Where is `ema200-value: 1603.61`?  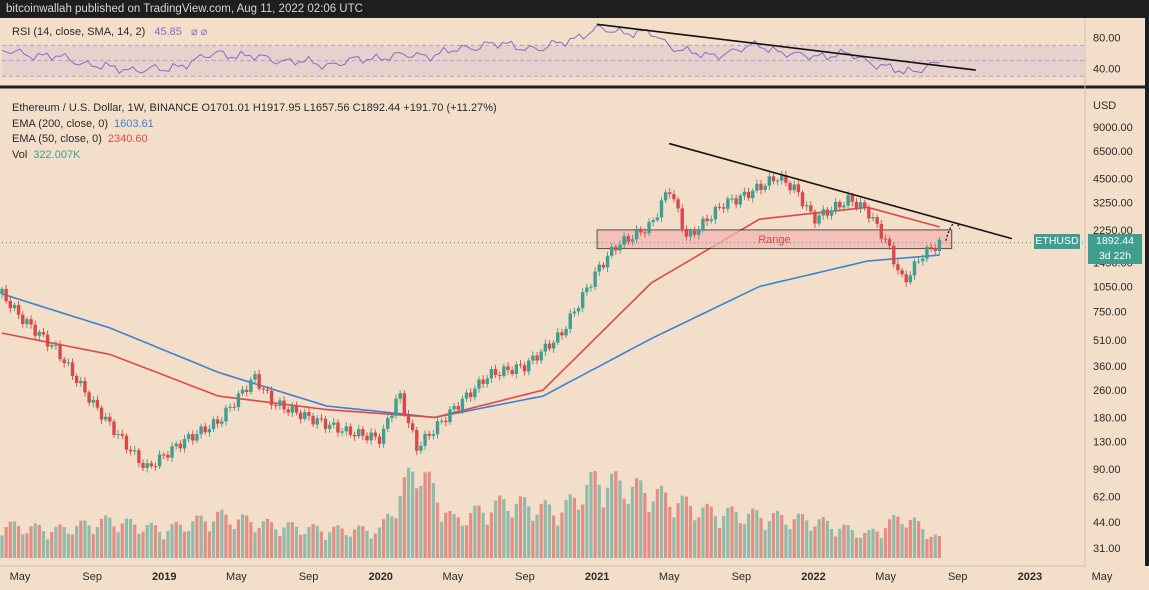
ema200-value: 1603.61 is located at coordinates (134, 123).